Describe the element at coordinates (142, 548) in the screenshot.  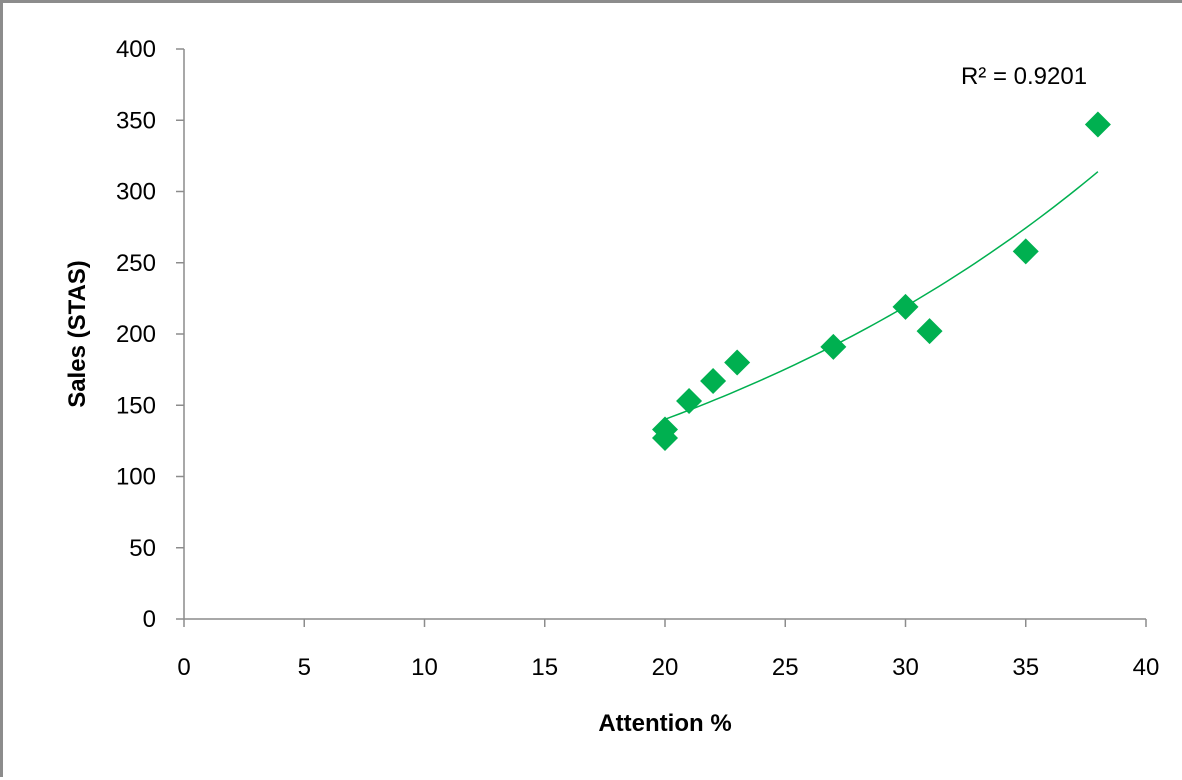
I see `y-tick-label: 50` at that location.